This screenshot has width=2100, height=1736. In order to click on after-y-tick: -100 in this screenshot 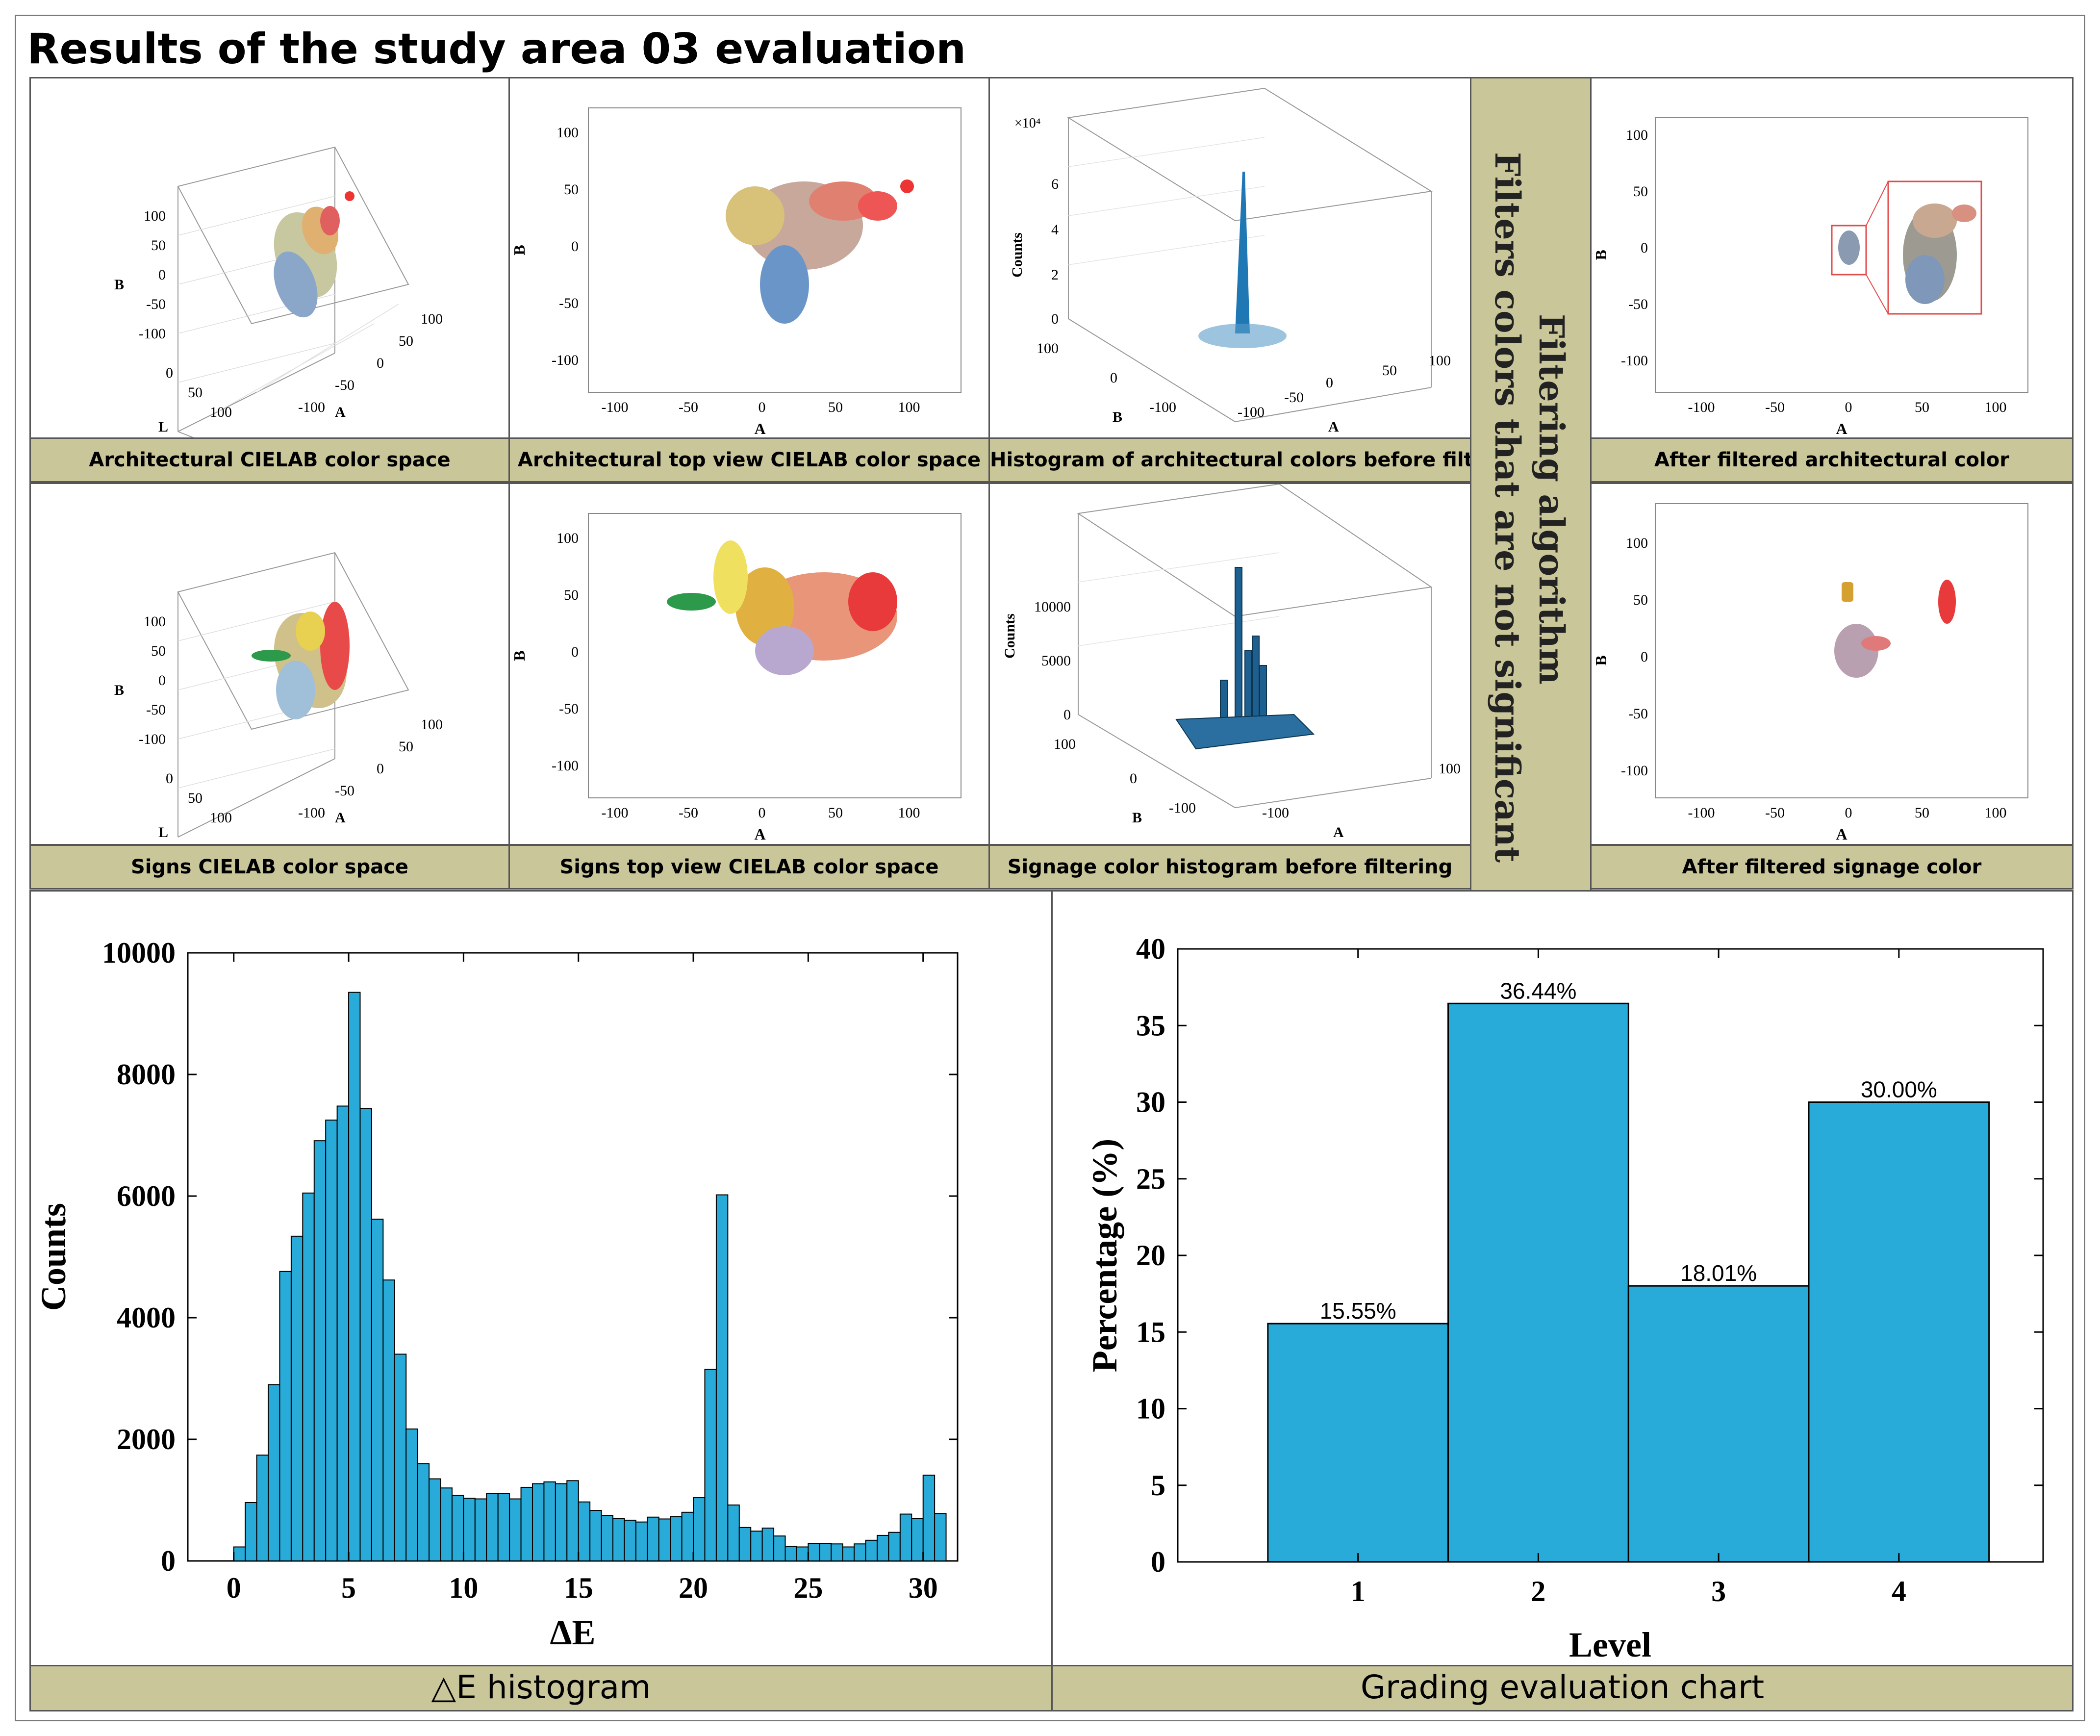, I will do `click(1635, 361)`.